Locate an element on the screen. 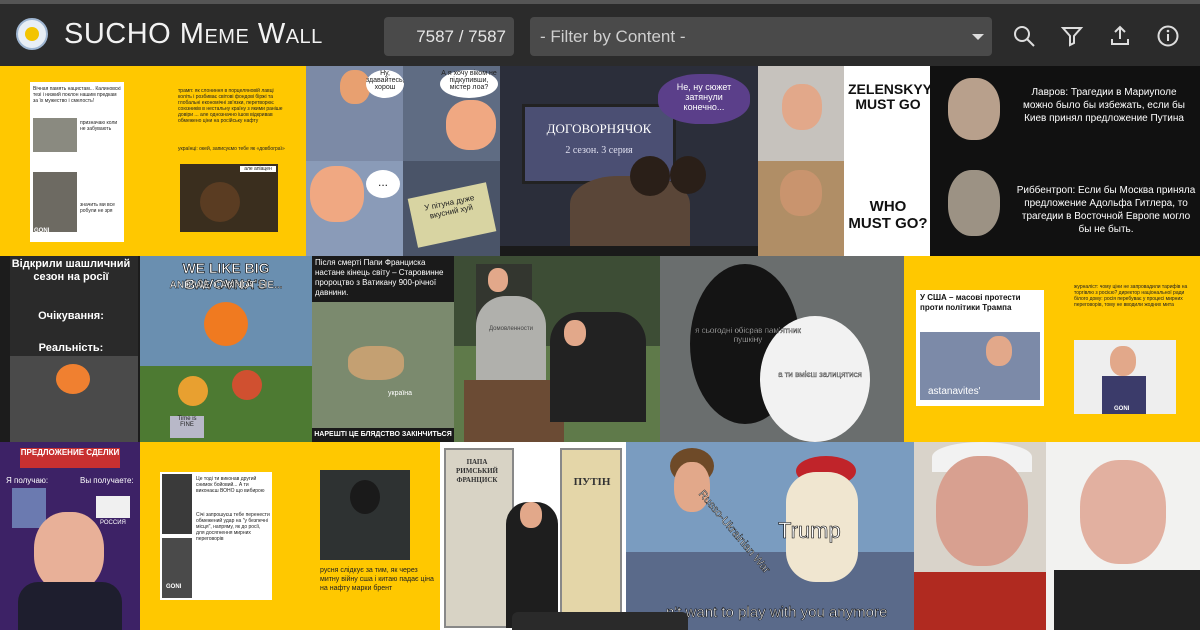 This screenshot has height=630, width=1200. caption: РОССИЯ is located at coordinates (113, 523).